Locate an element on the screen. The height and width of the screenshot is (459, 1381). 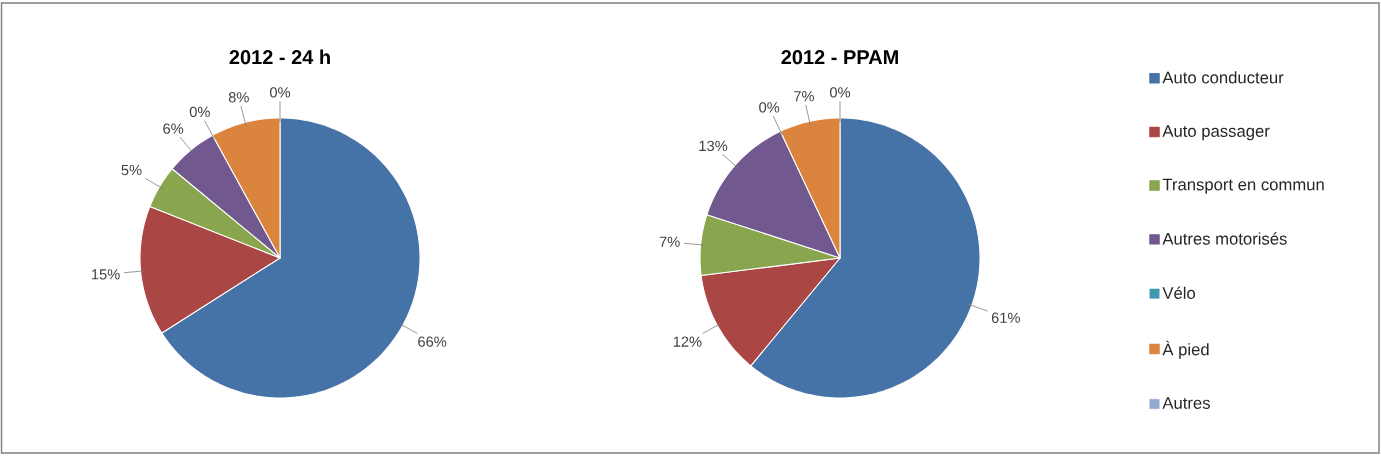
data-label: 5% is located at coordinates (131, 170).